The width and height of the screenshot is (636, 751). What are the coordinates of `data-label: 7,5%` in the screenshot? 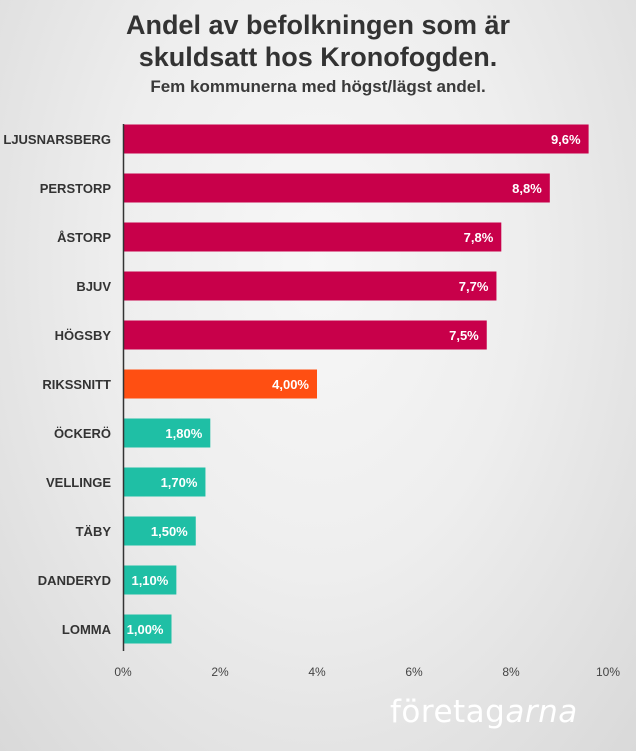 It's located at (464, 335).